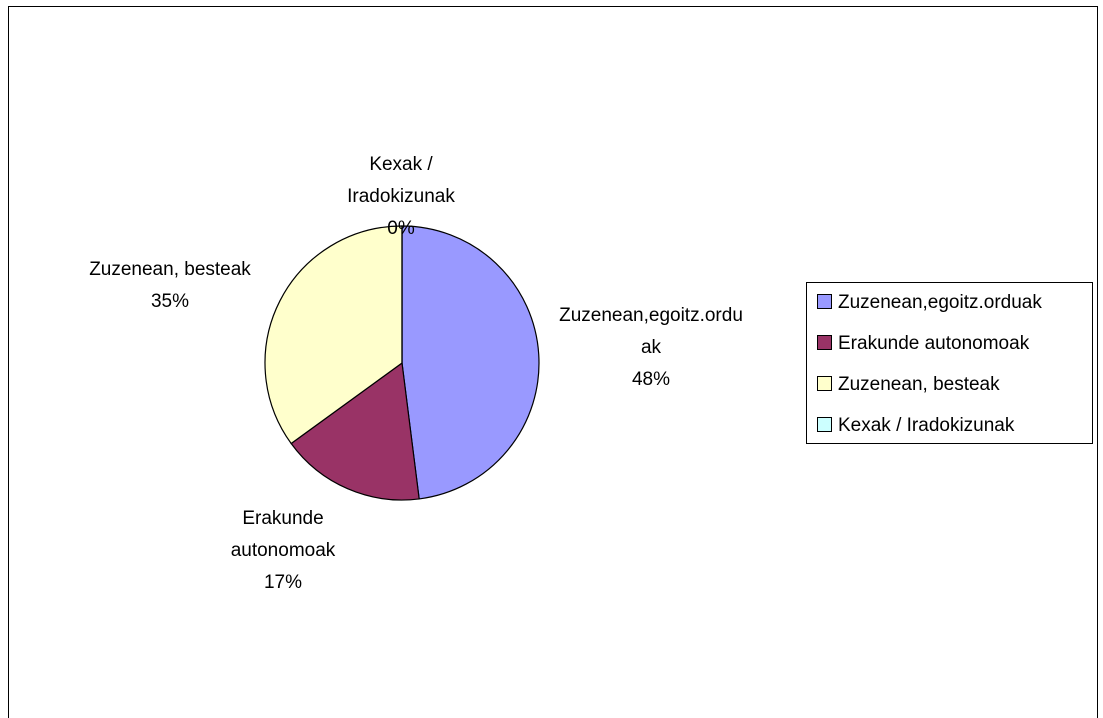  I want to click on data-label-value: 17%, so click(283, 582).